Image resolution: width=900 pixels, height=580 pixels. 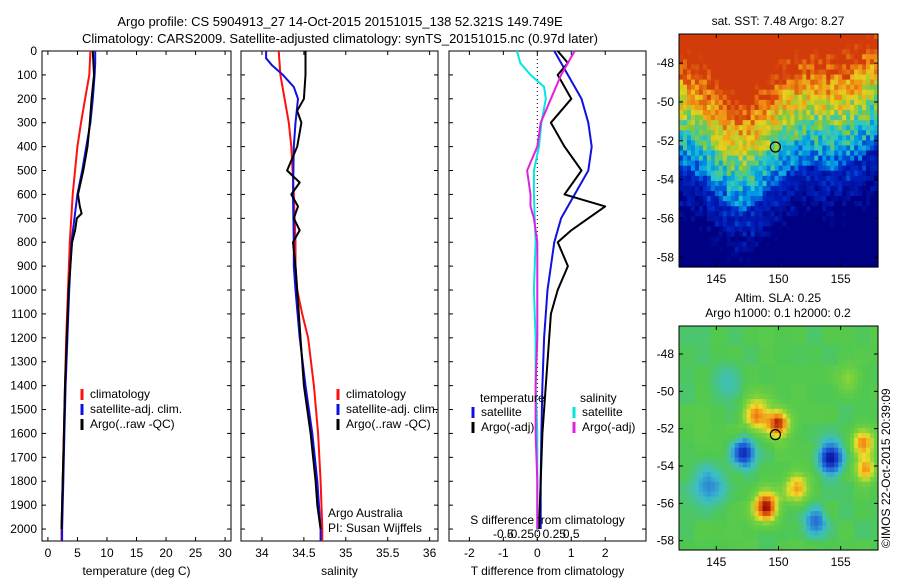 What do you see at coordinates (27, 171) in the screenshot?
I see `y-tick-label: 500` at bounding box center [27, 171].